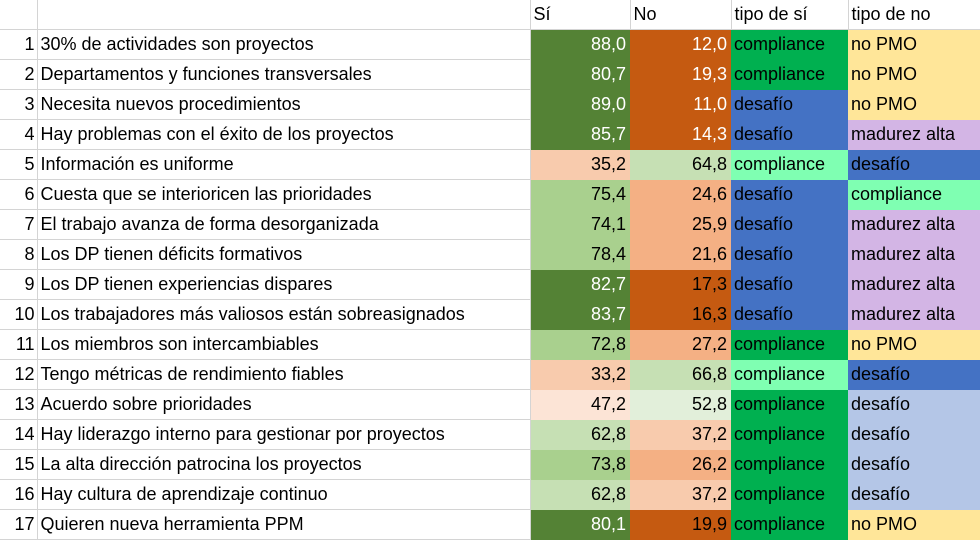  Describe the element at coordinates (680, 194) in the screenshot. I see `no-value-cell: 24,6` at that location.